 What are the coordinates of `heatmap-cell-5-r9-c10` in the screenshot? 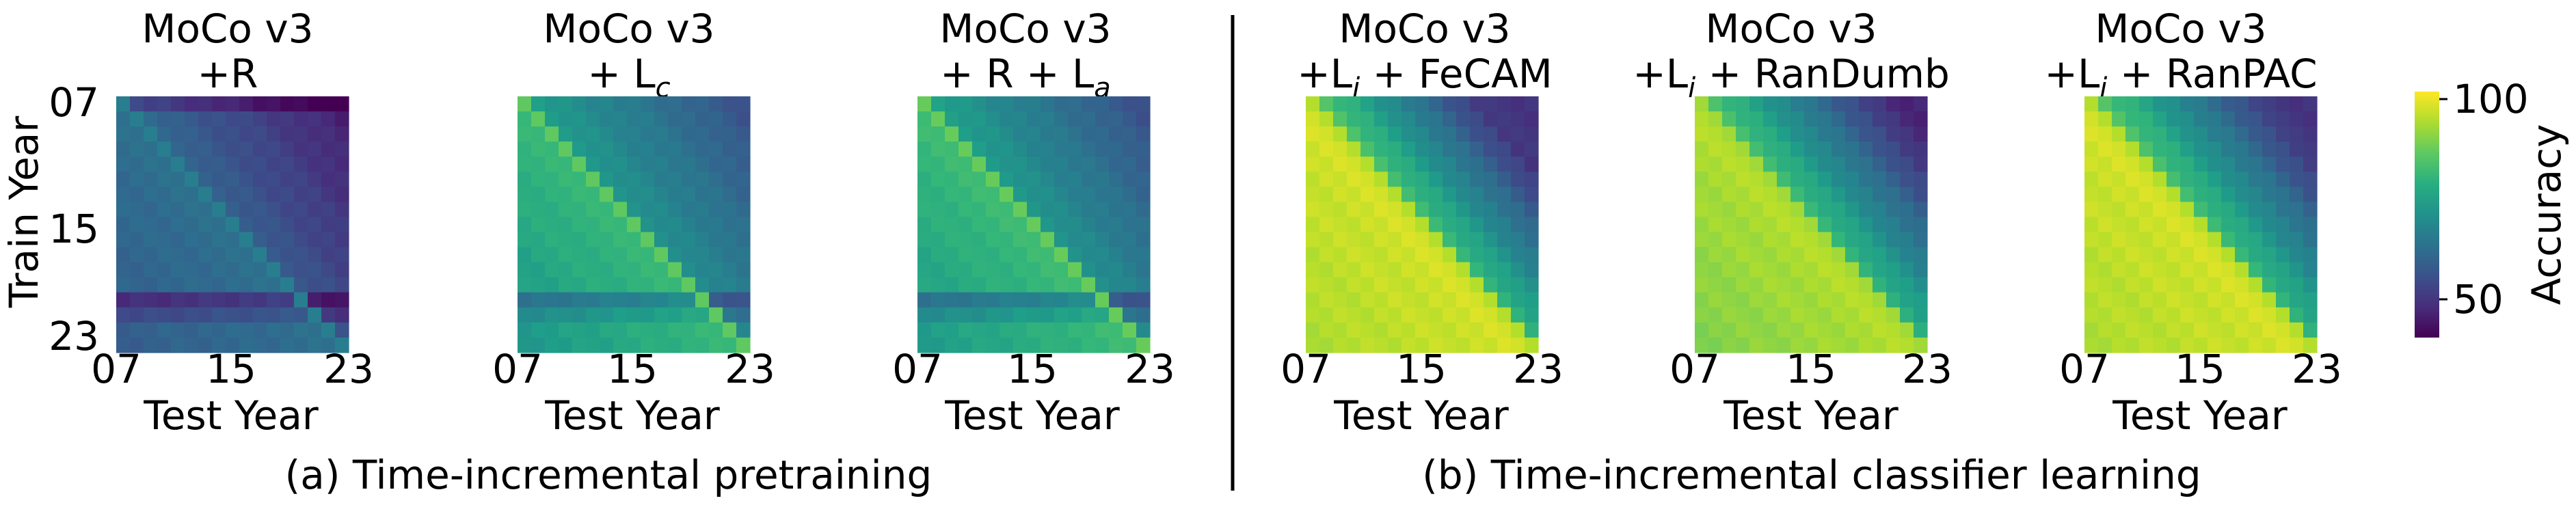 It's located at (1839, 240).